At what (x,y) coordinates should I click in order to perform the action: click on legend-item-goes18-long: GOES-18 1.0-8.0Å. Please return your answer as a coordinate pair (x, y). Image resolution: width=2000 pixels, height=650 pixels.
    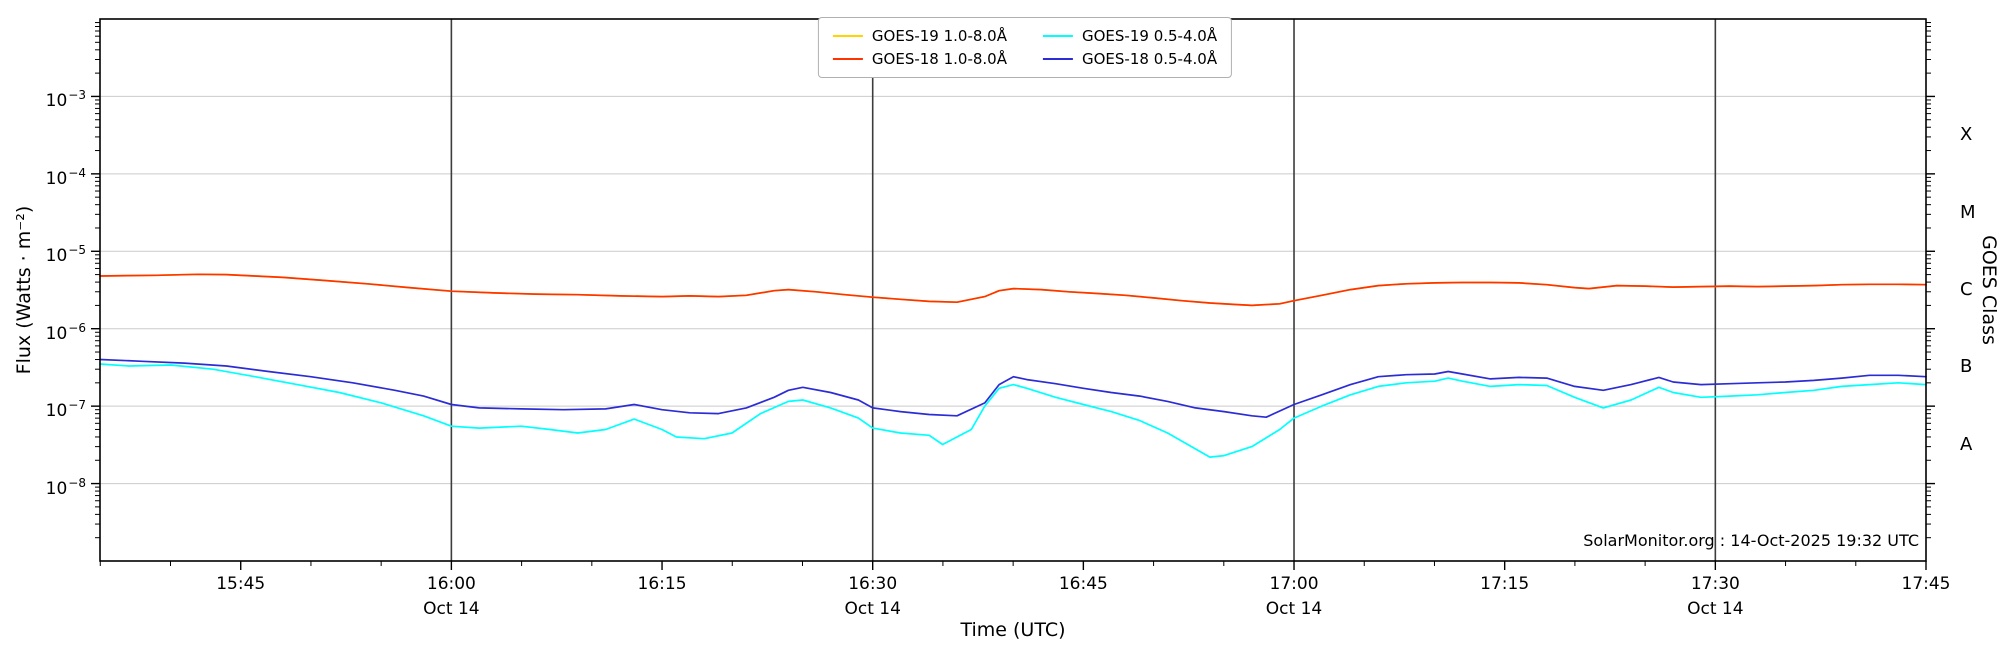
    Looking at the image, I should click on (919, 59).